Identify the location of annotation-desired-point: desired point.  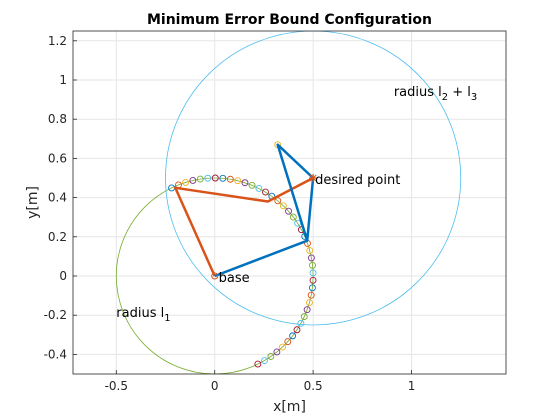
(357, 180).